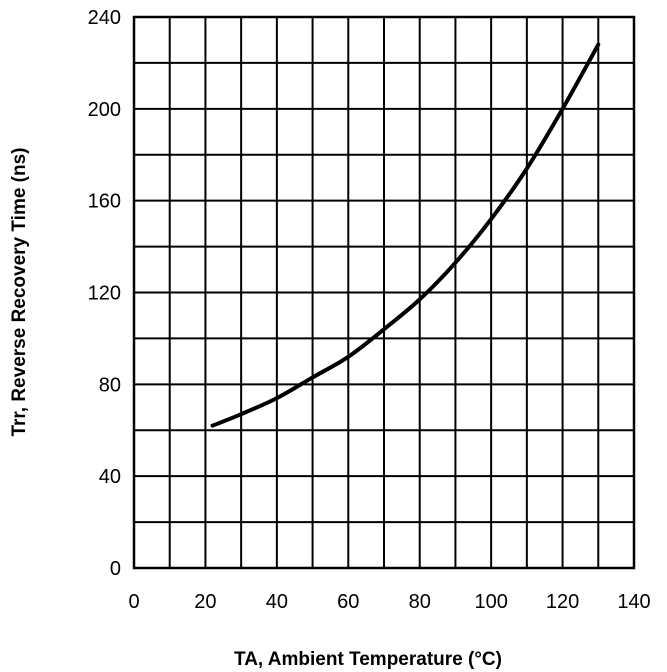  What do you see at coordinates (19, 291) in the screenshot?
I see `y-axis-title: Trr, Reverse Recovery Time (ns)` at bounding box center [19, 291].